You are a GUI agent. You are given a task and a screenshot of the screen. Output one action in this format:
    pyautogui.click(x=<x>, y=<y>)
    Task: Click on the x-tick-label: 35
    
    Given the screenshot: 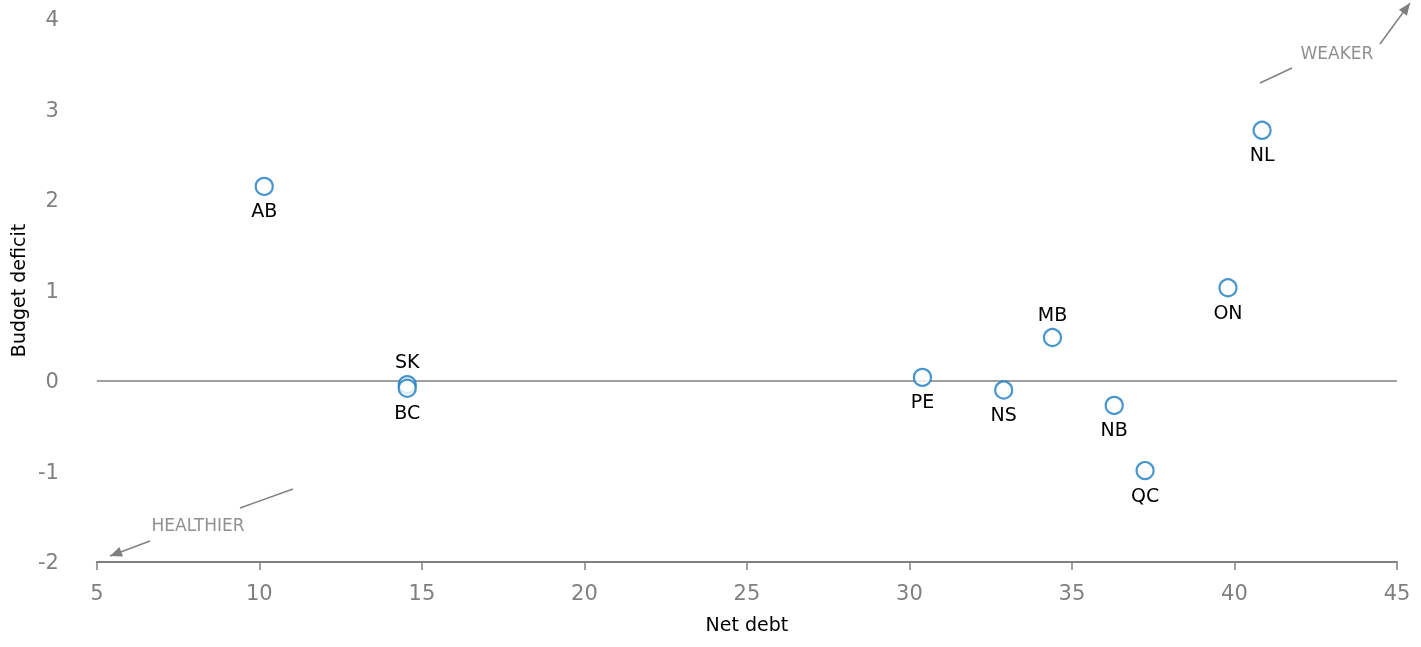 What is the action you would take?
    pyautogui.click(x=1072, y=592)
    